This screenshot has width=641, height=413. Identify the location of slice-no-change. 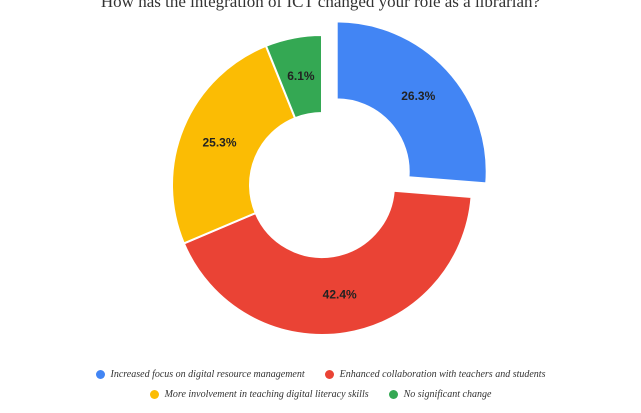
(293, 76).